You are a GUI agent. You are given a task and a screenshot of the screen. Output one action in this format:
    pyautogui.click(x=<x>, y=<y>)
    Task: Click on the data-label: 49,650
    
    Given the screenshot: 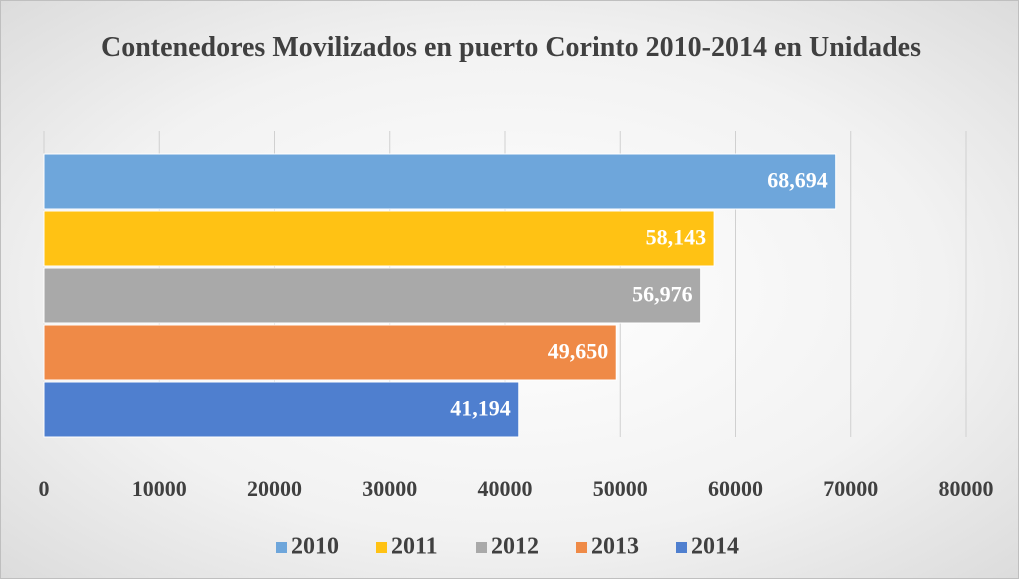 What is the action you would take?
    pyautogui.click(x=578, y=351)
    